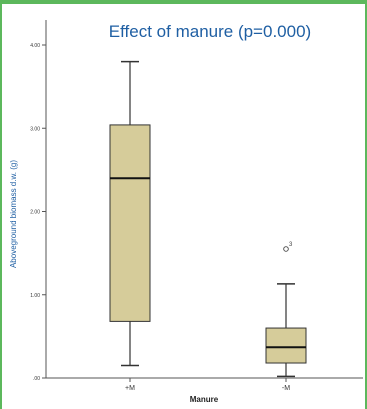  I want to click on x-tick-label: -M, so click(286, 388).